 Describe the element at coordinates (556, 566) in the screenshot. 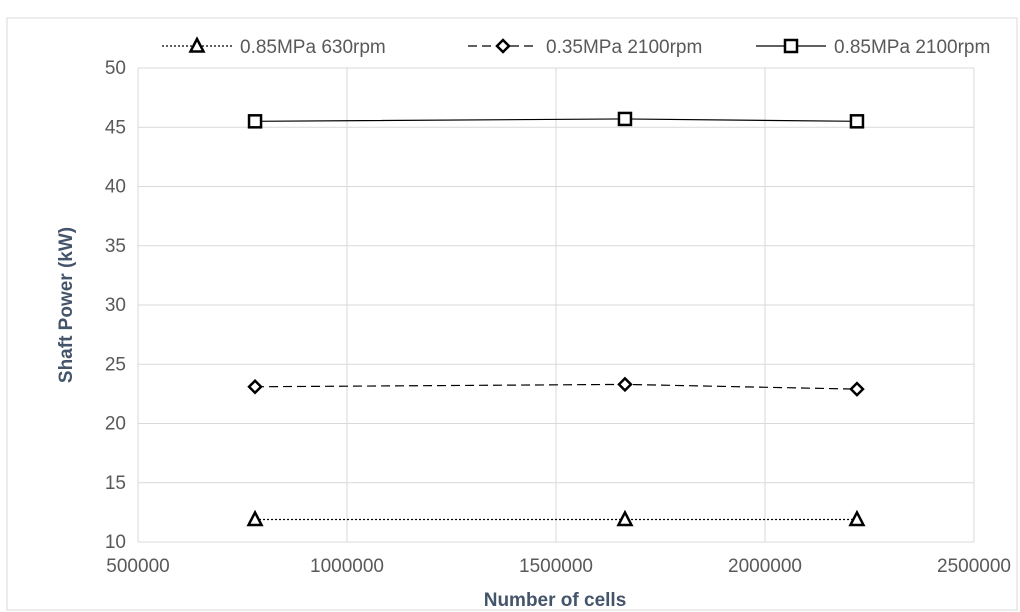

I see `x-tick-label: 1500000` at that location.